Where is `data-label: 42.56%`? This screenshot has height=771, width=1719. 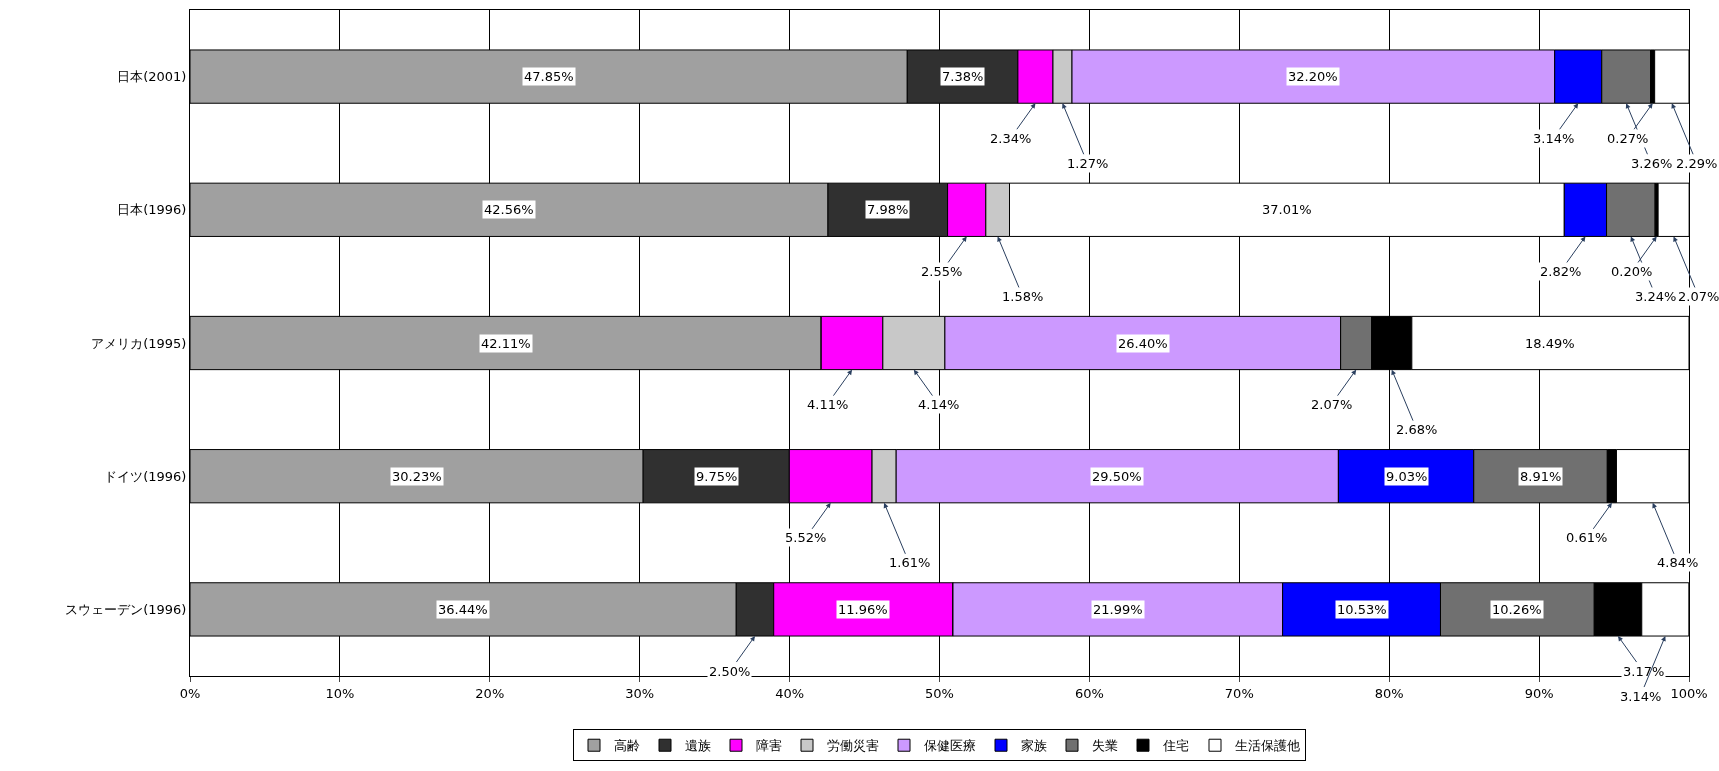 data-label: 42.56% is located at coordinates (509, 209).